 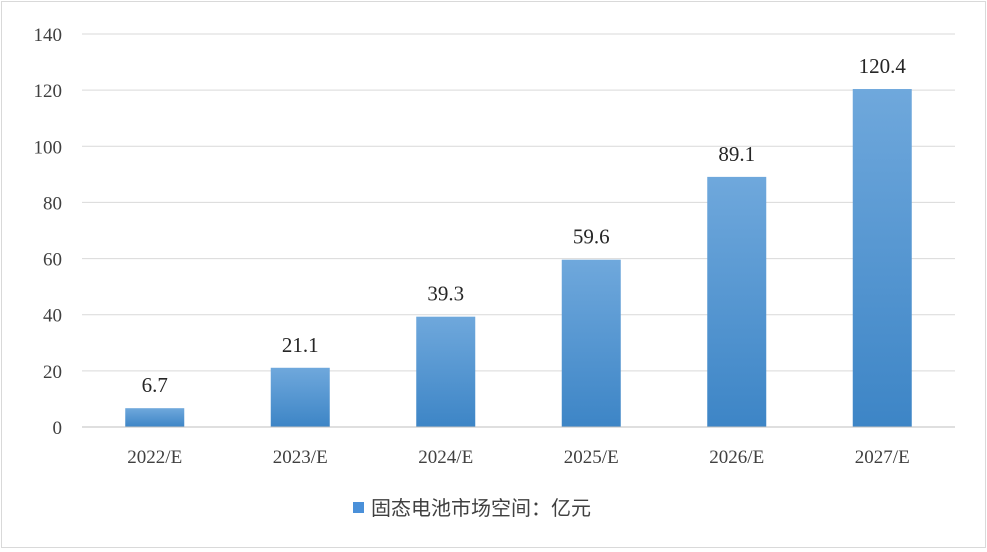 What do you see at coordinates (445, 457) in the screenshot?
I see `x-tick-label: 2024/E` at bounding box center [445, 457].